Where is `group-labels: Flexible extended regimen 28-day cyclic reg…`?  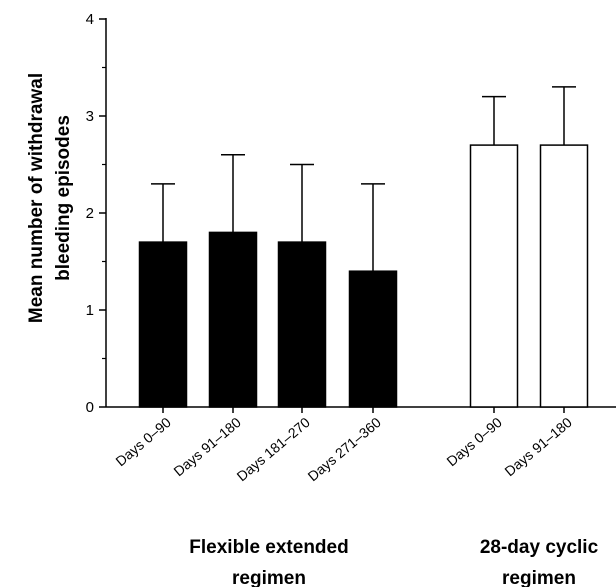 group-labels: Flexible extended regimen 28-day cyclic reg… is located at coordinates (393, 562).